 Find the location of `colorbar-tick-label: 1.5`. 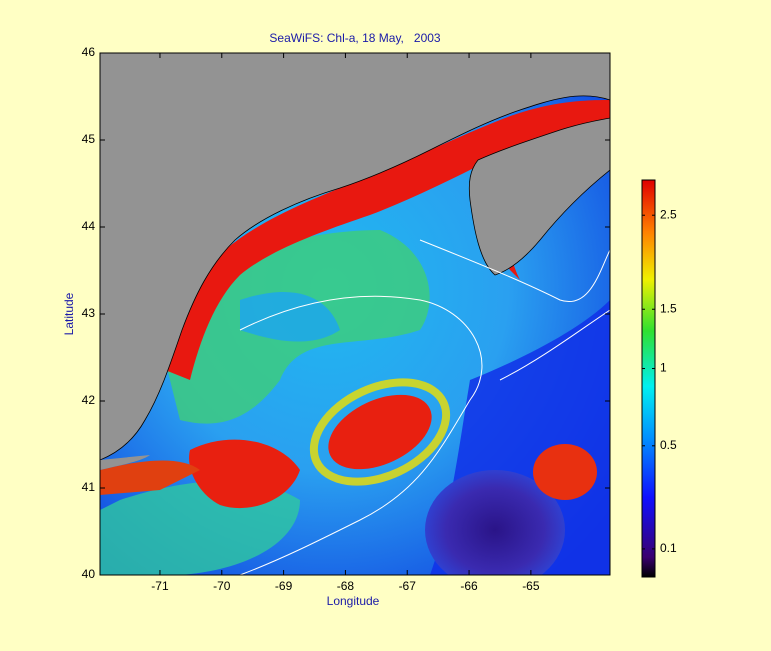

colorbar-tick-label: 1.5 is located at coordinates (668, 308).